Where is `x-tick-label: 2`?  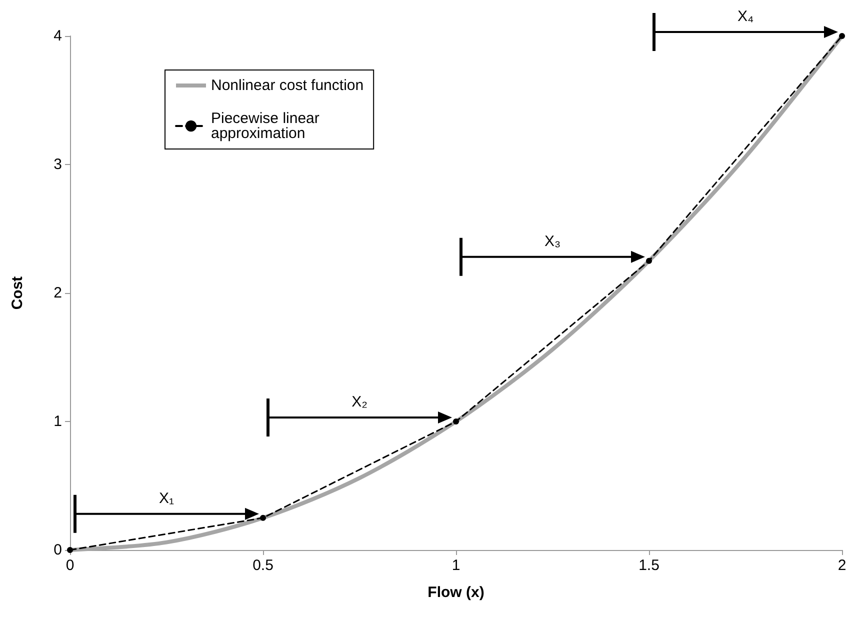
x-tick-label: 2 is located at coordinates (842, 565).